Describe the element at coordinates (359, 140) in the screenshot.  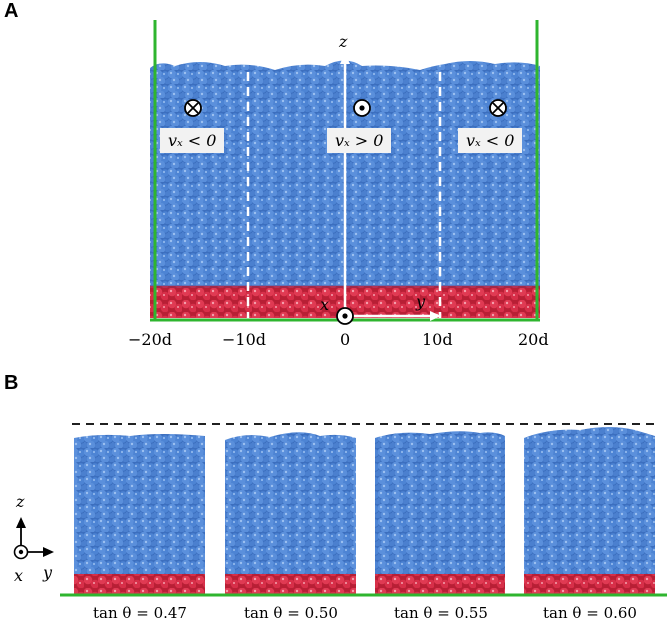
I see `region-velocity-label: vₓ > 0` at that location.